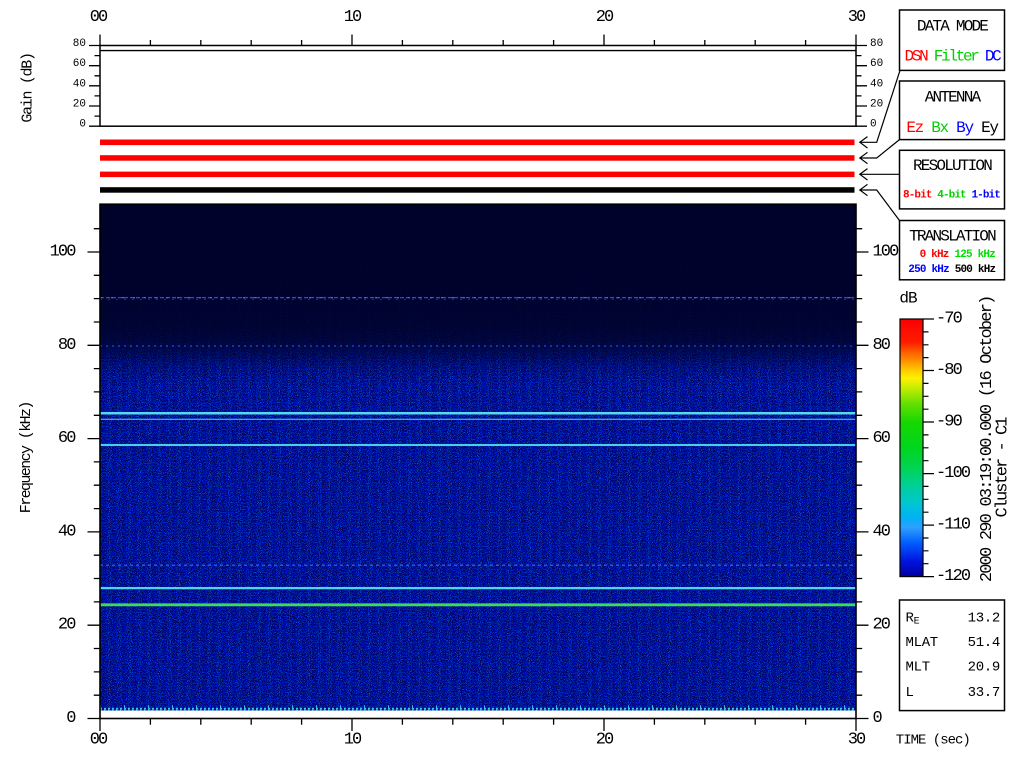 Image resolution: width=1024 pixels, height=768 pixels. What do you see at coordinates (984, 618) in the screenshot?
I see `svg-text: 13.2` at bounding box center [984, 618].